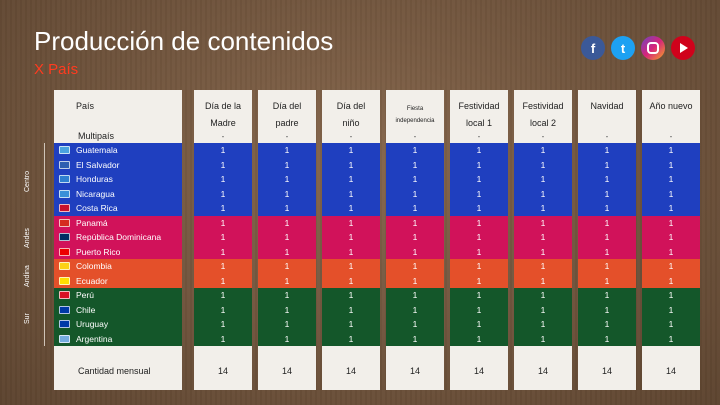 This screenshot has height=405, width=720. What do you see at coordinates (623, 48) in the screenshot?
I see `twitter-icon: t` at bounding box center [623, 48].